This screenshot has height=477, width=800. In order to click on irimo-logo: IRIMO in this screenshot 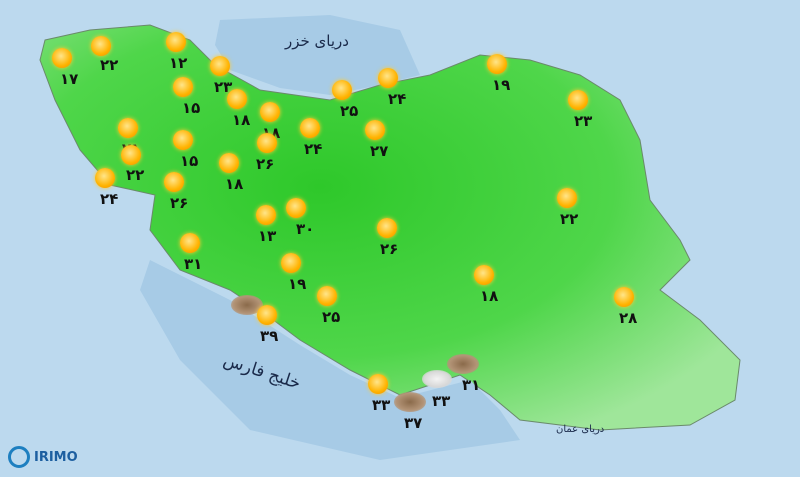, I will do `click(43, 457)`.